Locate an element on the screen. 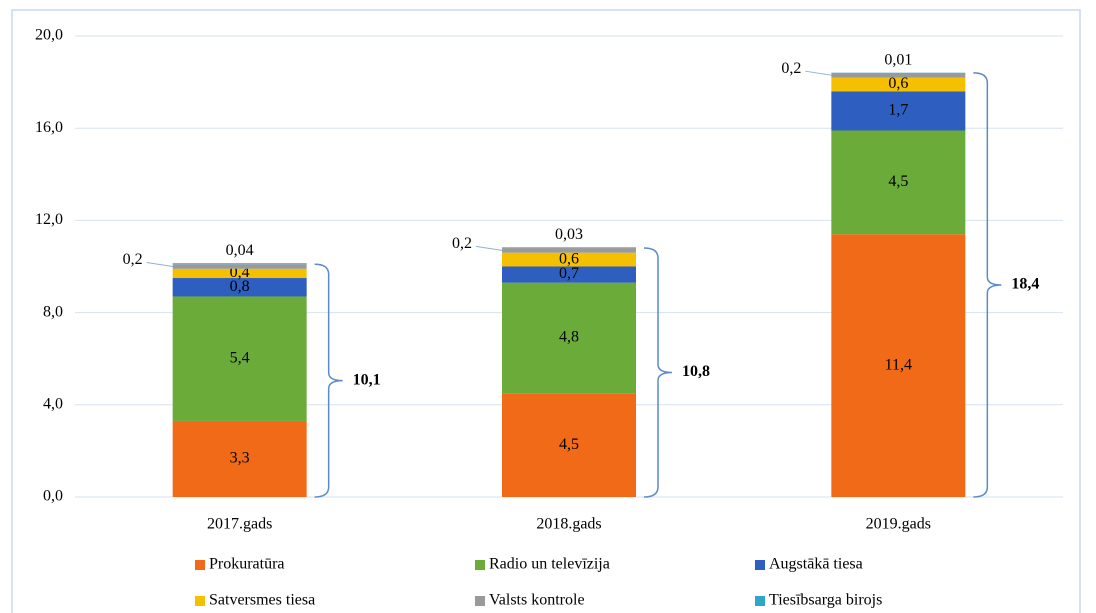  data-label: 5,4 is located at coordinates (240, 357).